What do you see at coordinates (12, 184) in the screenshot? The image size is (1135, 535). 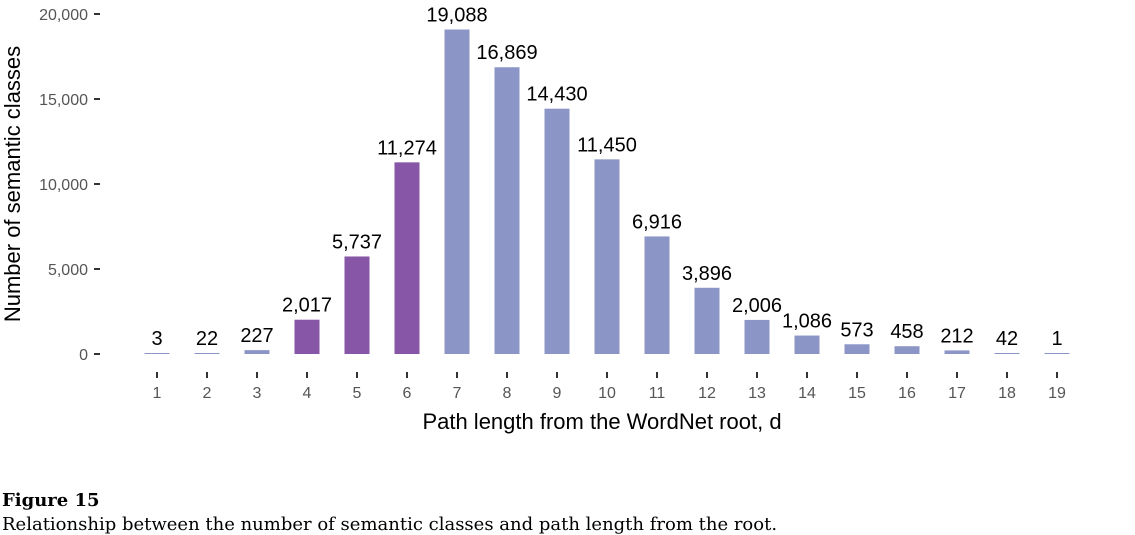 I see `y-axis-title: Number of semantic classes` at bounding box center [12, 184].